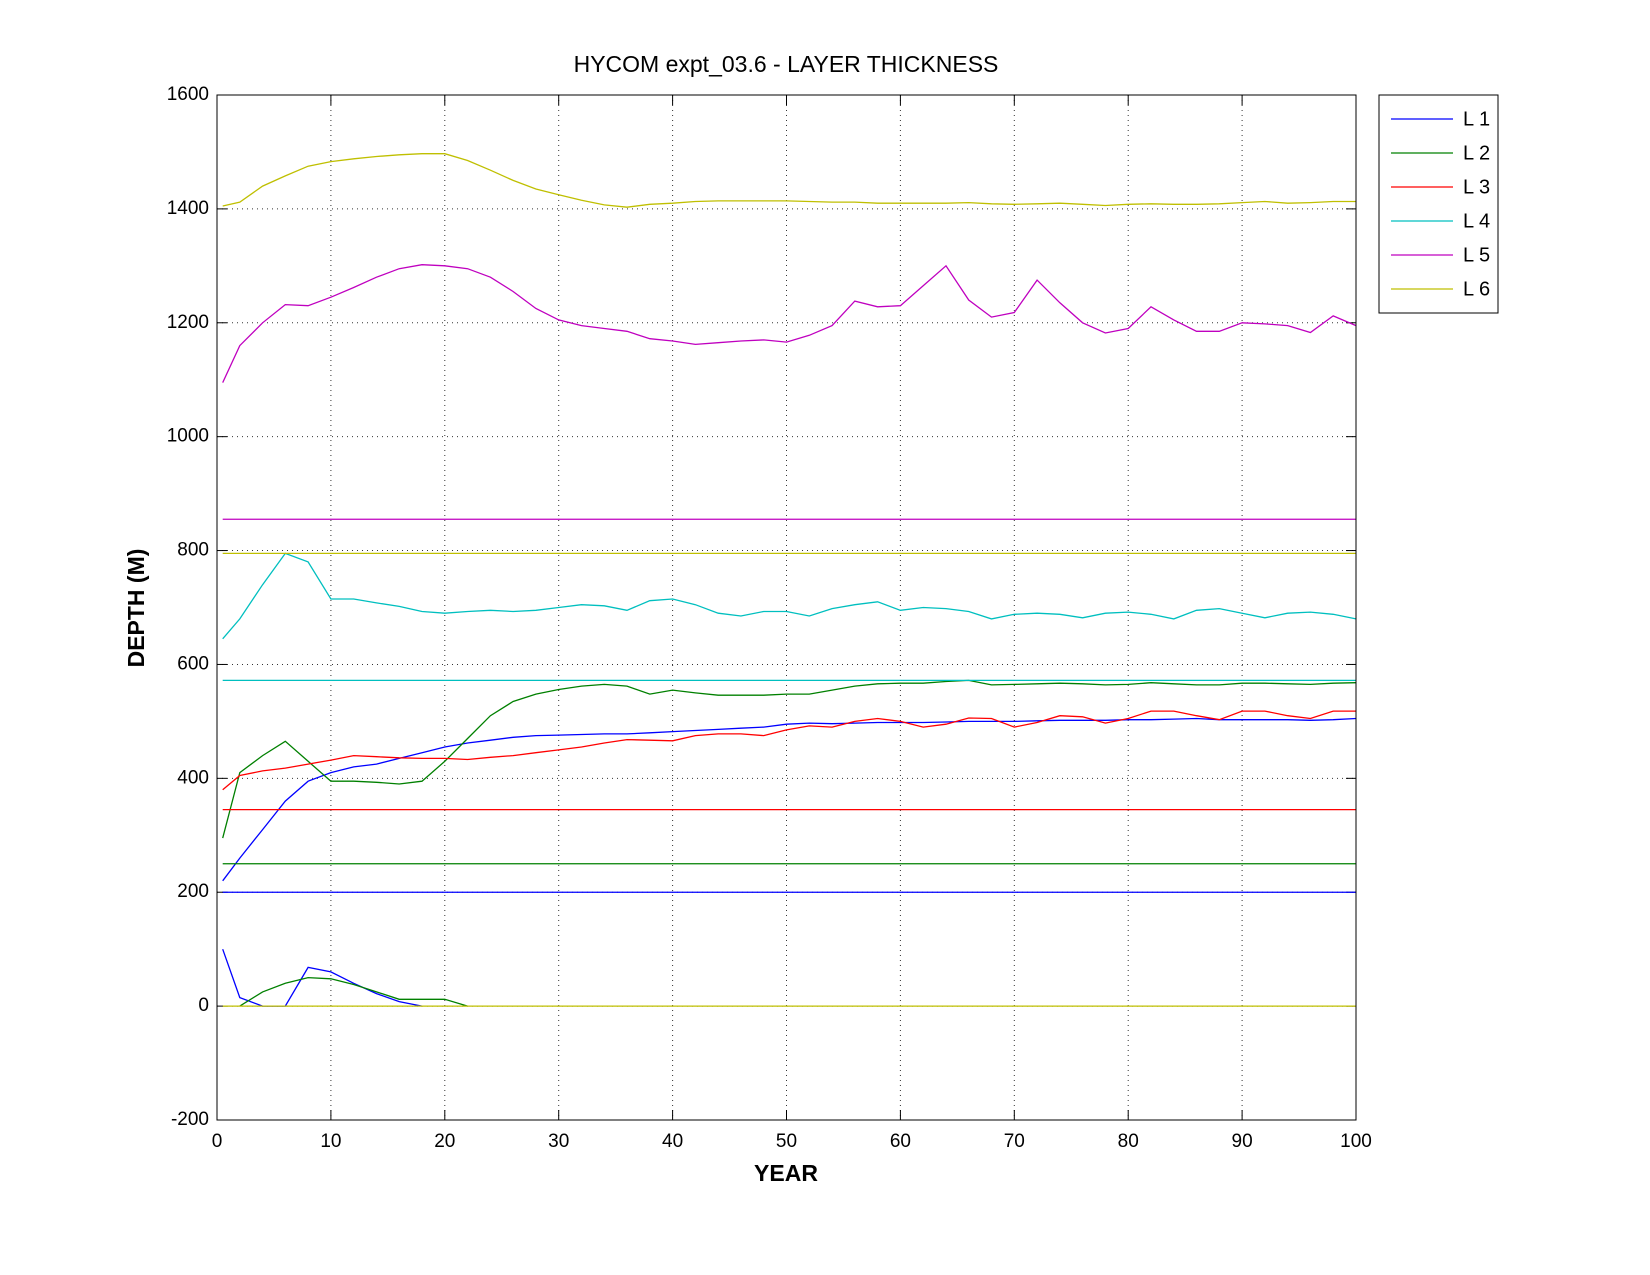 The height and width of the screenshot is (1275, 1650). Describe the element at coordinates (193, 891) in the screenshot. I see `y-tick-label: 200` at that location.